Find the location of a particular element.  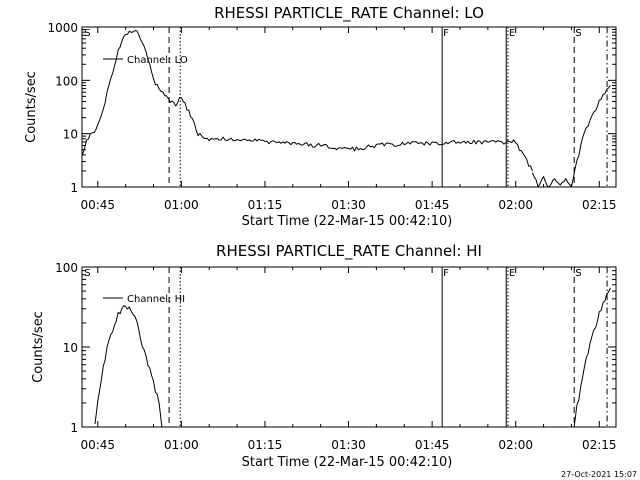

x-tick-label-1-5: 02:00 is located at coordinates (515, 445).